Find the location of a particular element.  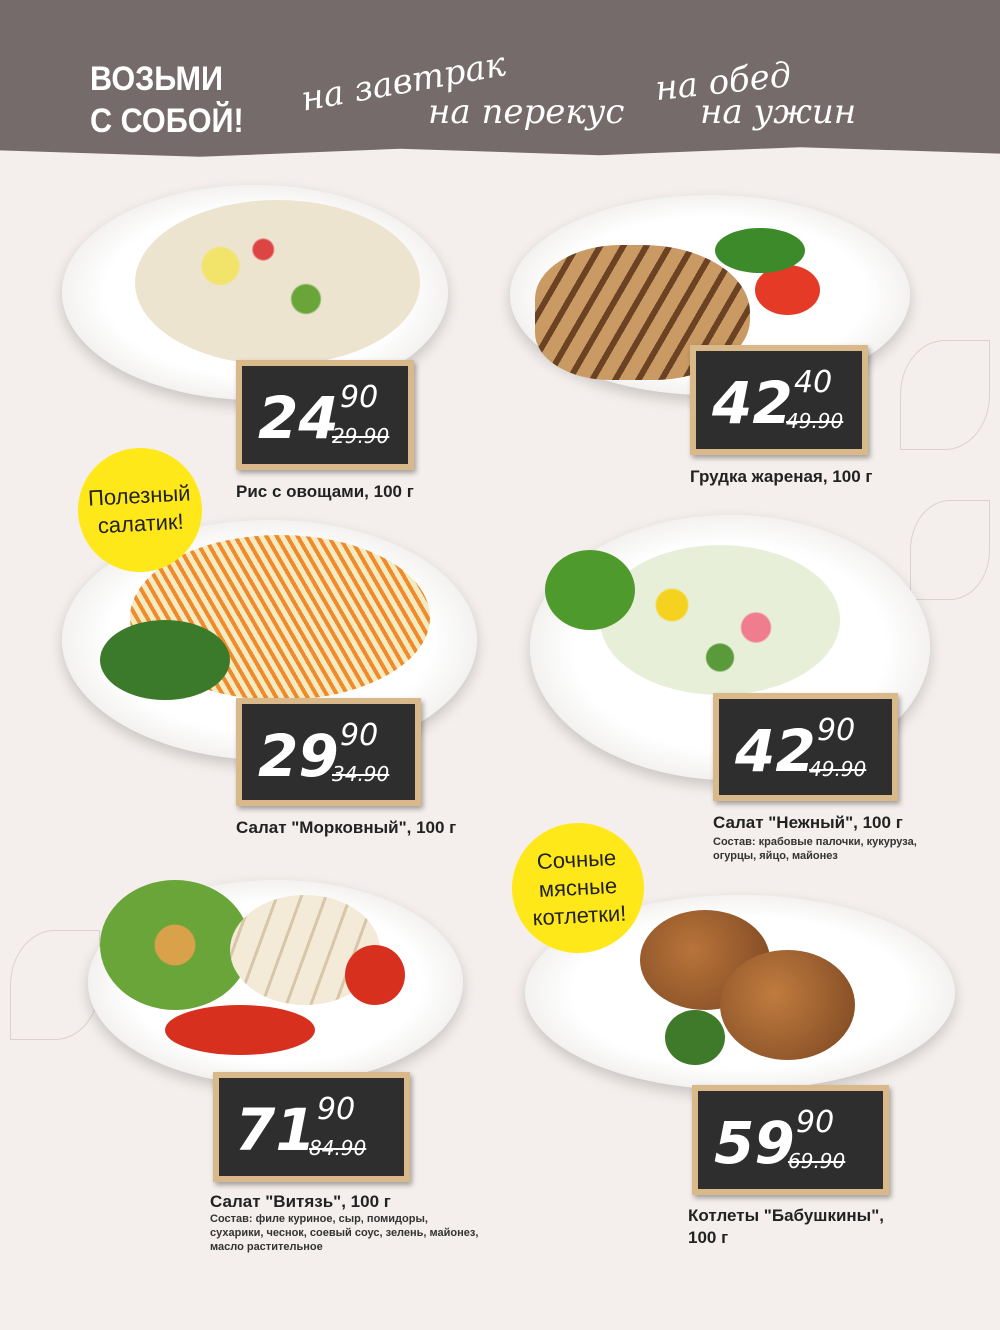

lettuce-image is located at coordinates (590, 590).